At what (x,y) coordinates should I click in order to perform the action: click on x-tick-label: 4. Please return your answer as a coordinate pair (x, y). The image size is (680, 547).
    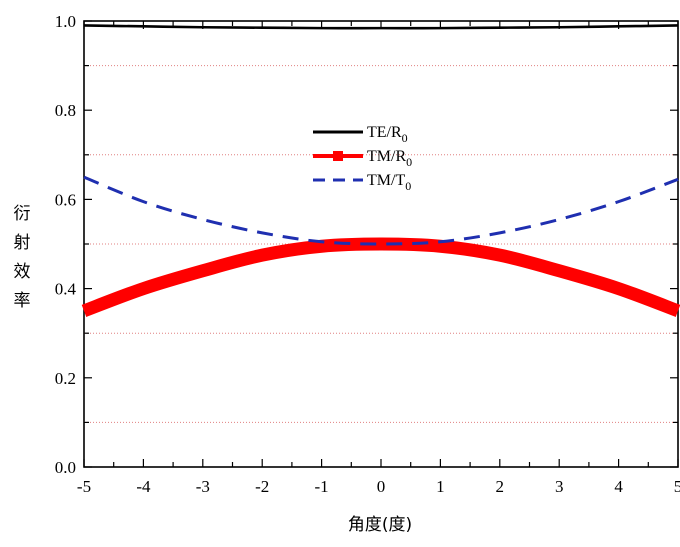
    Looking at the image, I should click on (618, 486).